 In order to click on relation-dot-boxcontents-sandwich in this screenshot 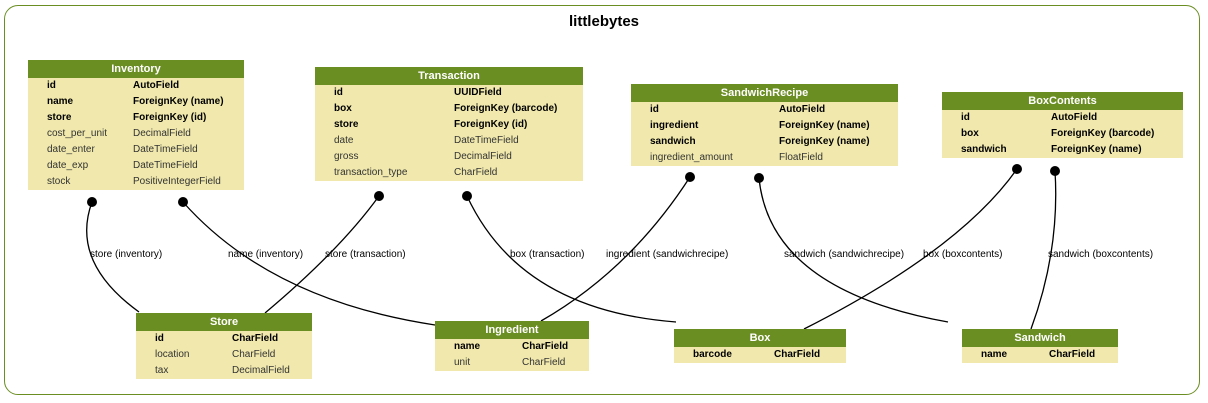, I will do `click(1055, 171)`.